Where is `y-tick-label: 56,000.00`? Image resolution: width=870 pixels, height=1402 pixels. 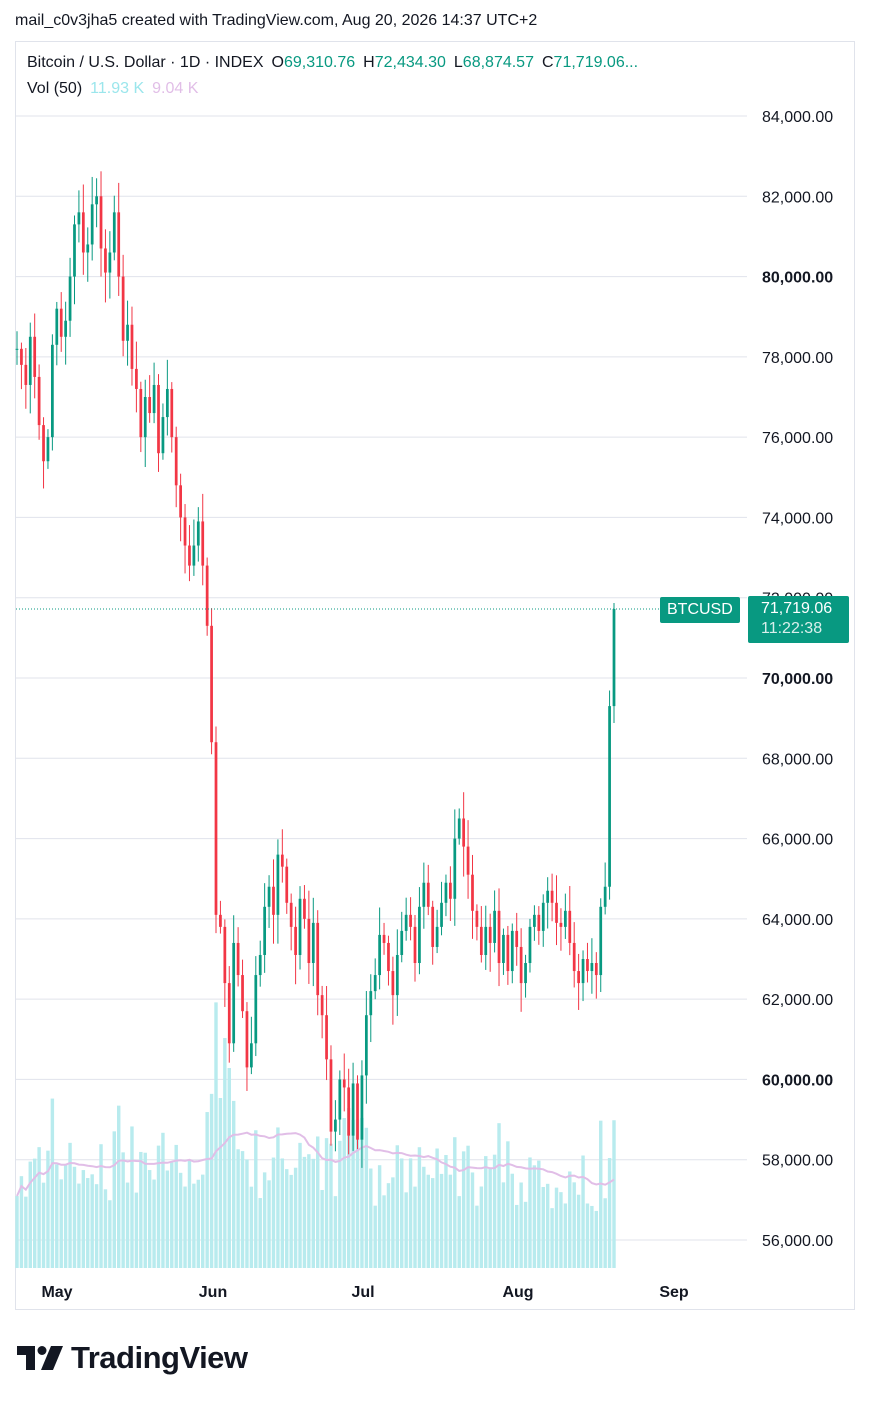
y-tick-label: 56,000.00 is located at coordinates (797, 1241).